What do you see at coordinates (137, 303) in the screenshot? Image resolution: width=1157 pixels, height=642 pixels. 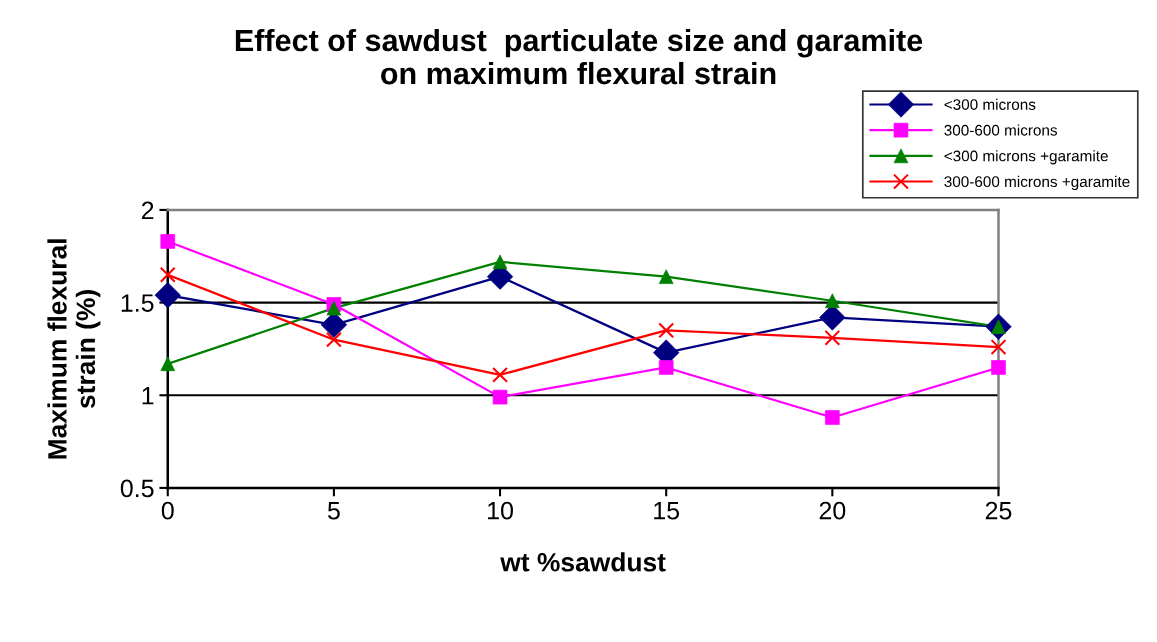 I see `y-tick-label: 1.5` at bounding box center [137, 303].